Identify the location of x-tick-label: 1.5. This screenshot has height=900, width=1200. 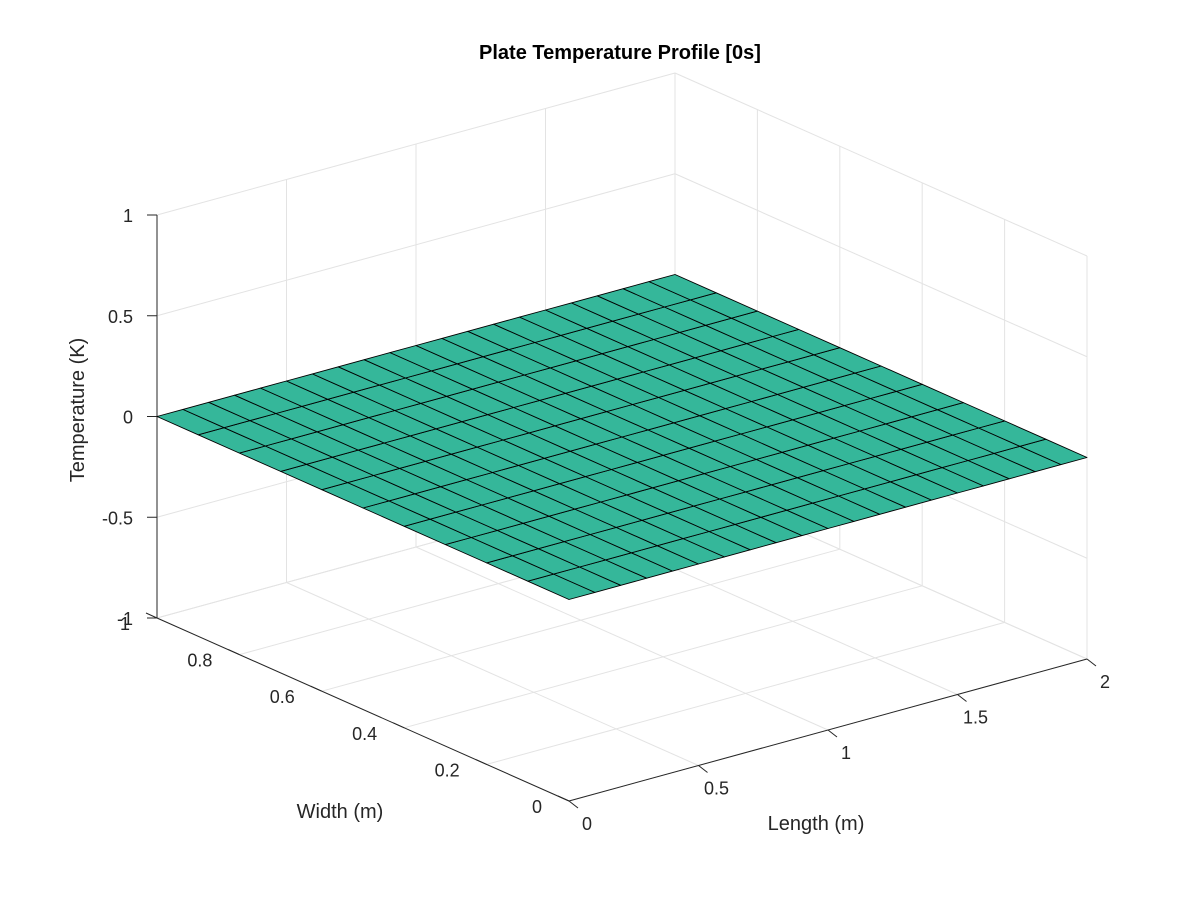
(975, 718).